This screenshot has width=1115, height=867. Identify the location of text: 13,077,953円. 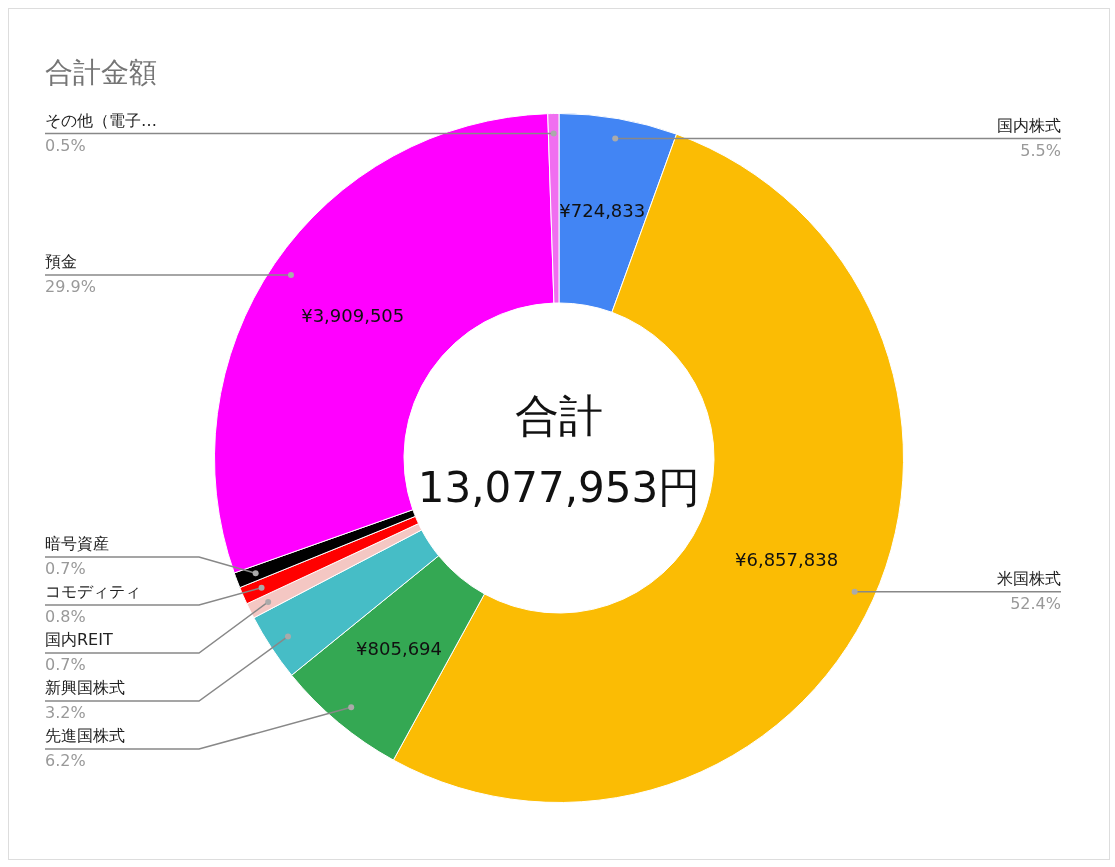
(559, 487).